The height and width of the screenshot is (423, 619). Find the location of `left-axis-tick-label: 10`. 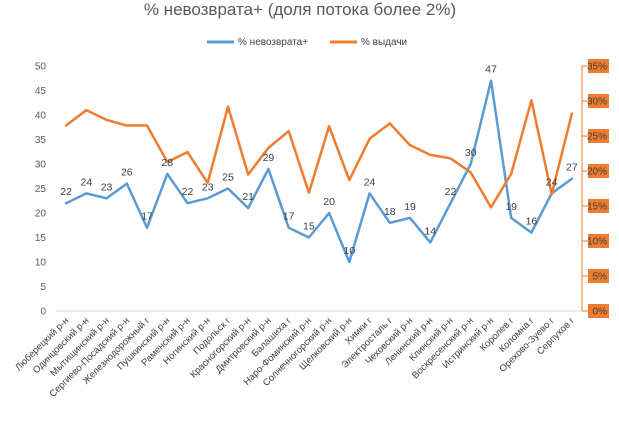

left-axis-tick-label: 10 is located at coordinates (41, 263).